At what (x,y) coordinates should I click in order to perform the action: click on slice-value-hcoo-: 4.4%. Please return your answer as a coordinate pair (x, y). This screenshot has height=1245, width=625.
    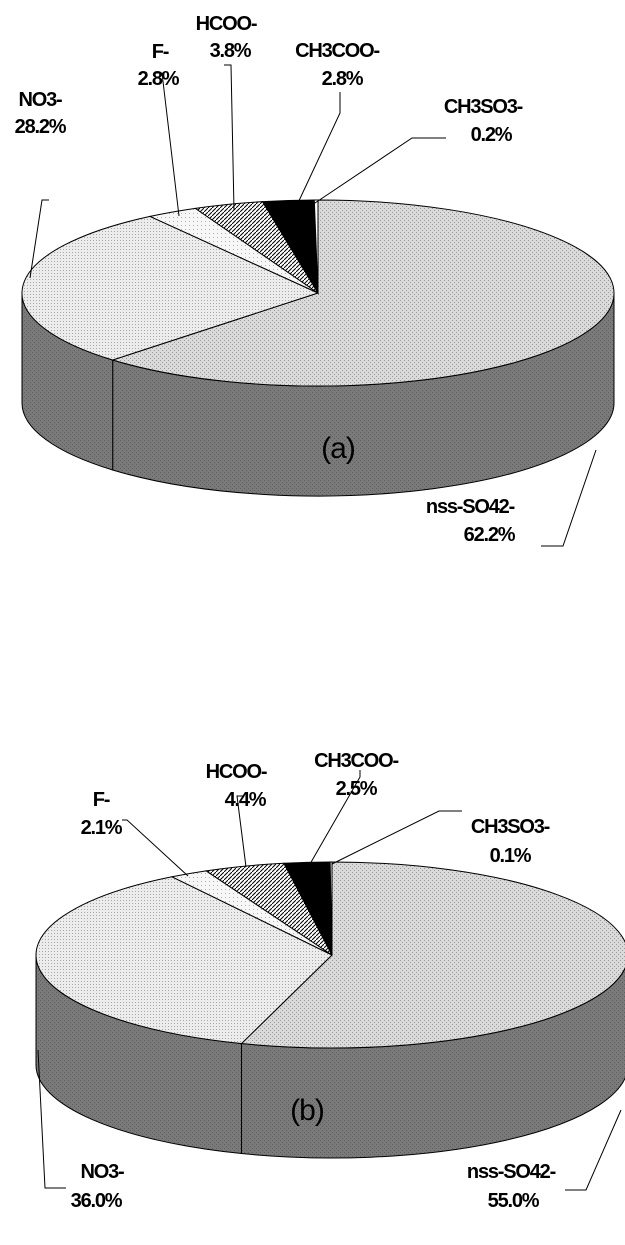
    Looking at the image, I should click on (246, 800).